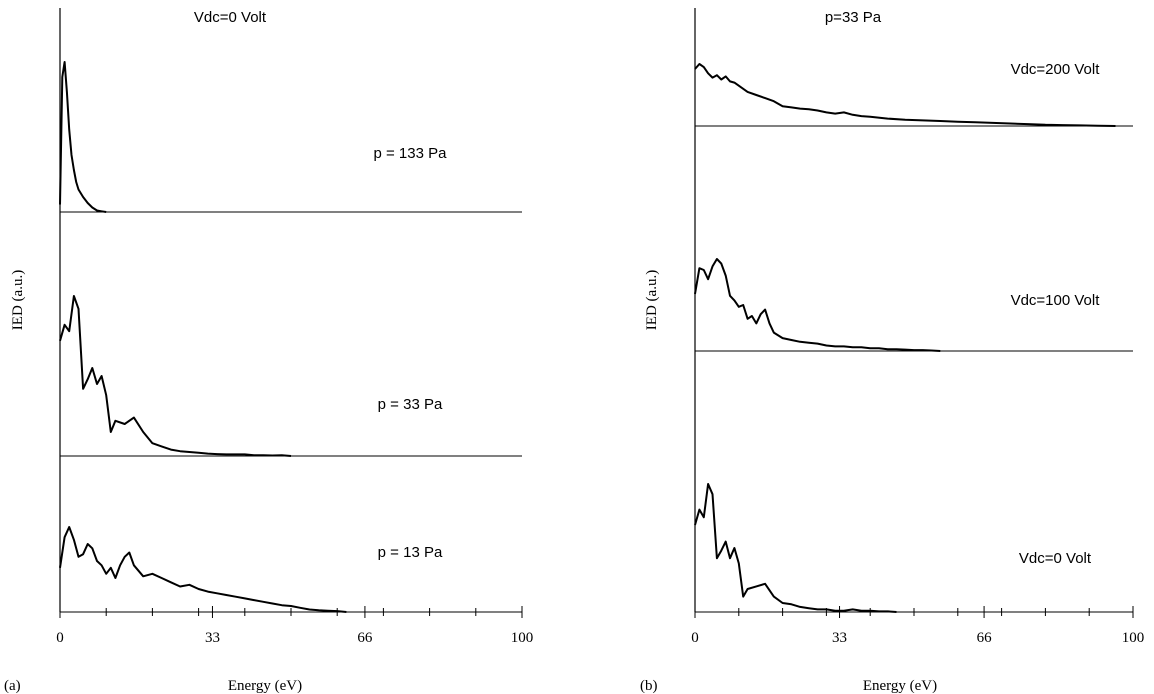 This screenshot has width=1154, height=694. What do you see at coordinates (1133, 638) in the screenshot?
I see `x-tick-label-1: 100` at bounding box center [1133, 638].